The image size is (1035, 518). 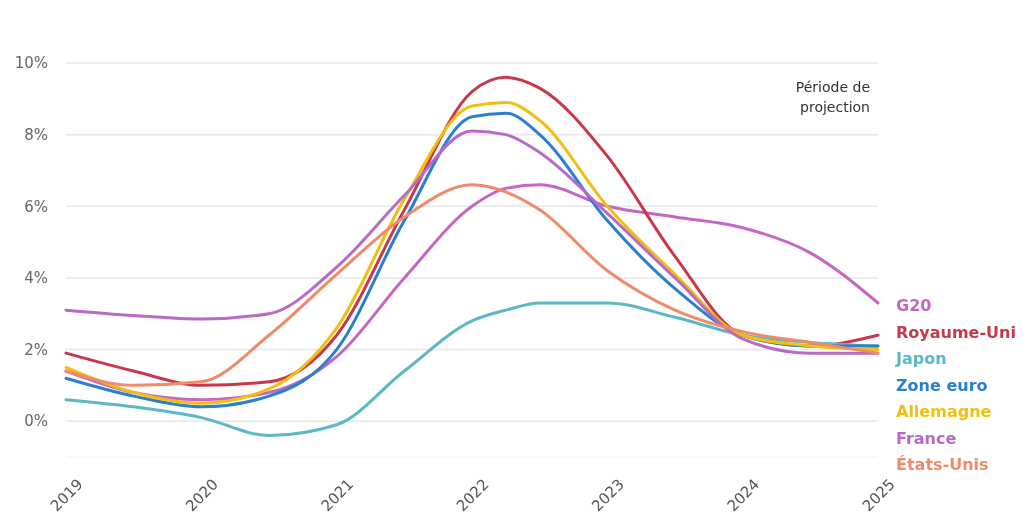 I want to click on text: France, so click(x=926, y=438).